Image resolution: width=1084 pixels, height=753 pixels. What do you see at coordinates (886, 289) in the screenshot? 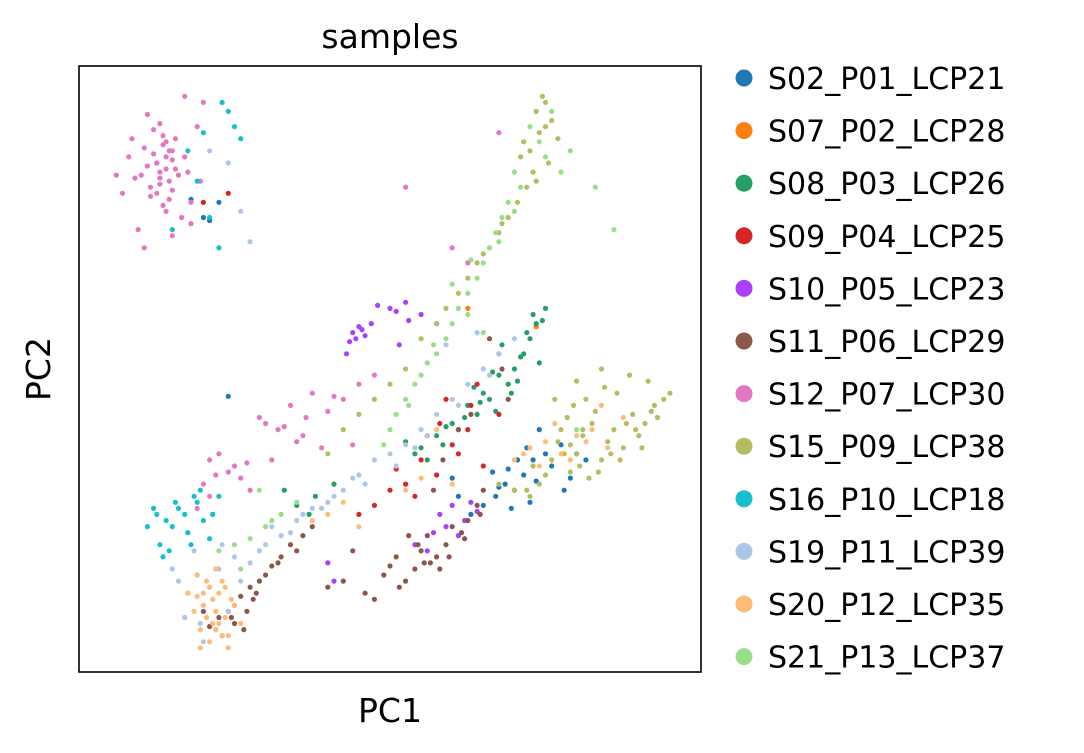
I see `legend-label-S10_P05_LCP23: S10_P05_LCP23` at bounding box center [886, 289].